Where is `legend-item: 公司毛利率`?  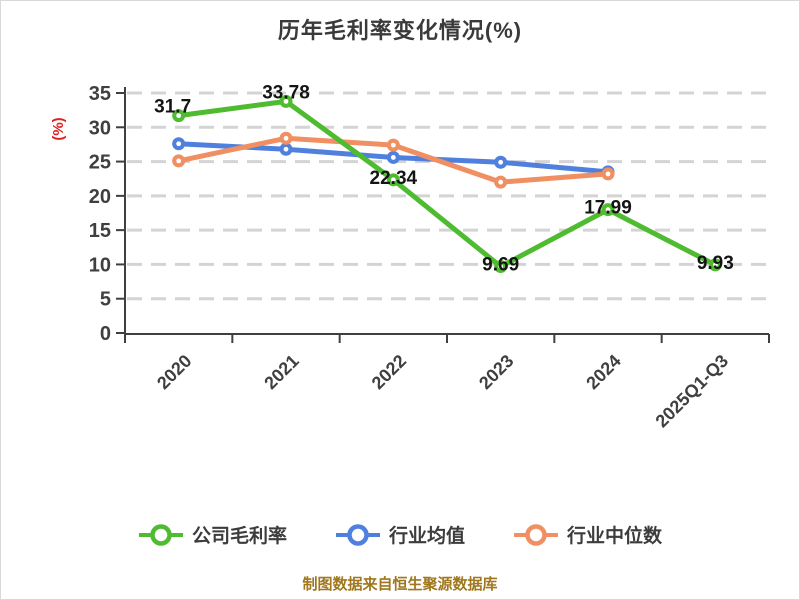 legend-item: 公司毛利率 is located at coordinates (212, 534).